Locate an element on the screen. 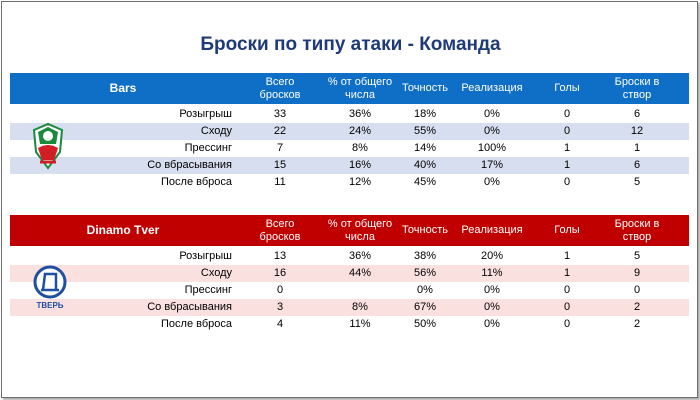  table-row: Розыгрыш 13 36% 38% 20% 1 5 is located at coordinates (349, 256).